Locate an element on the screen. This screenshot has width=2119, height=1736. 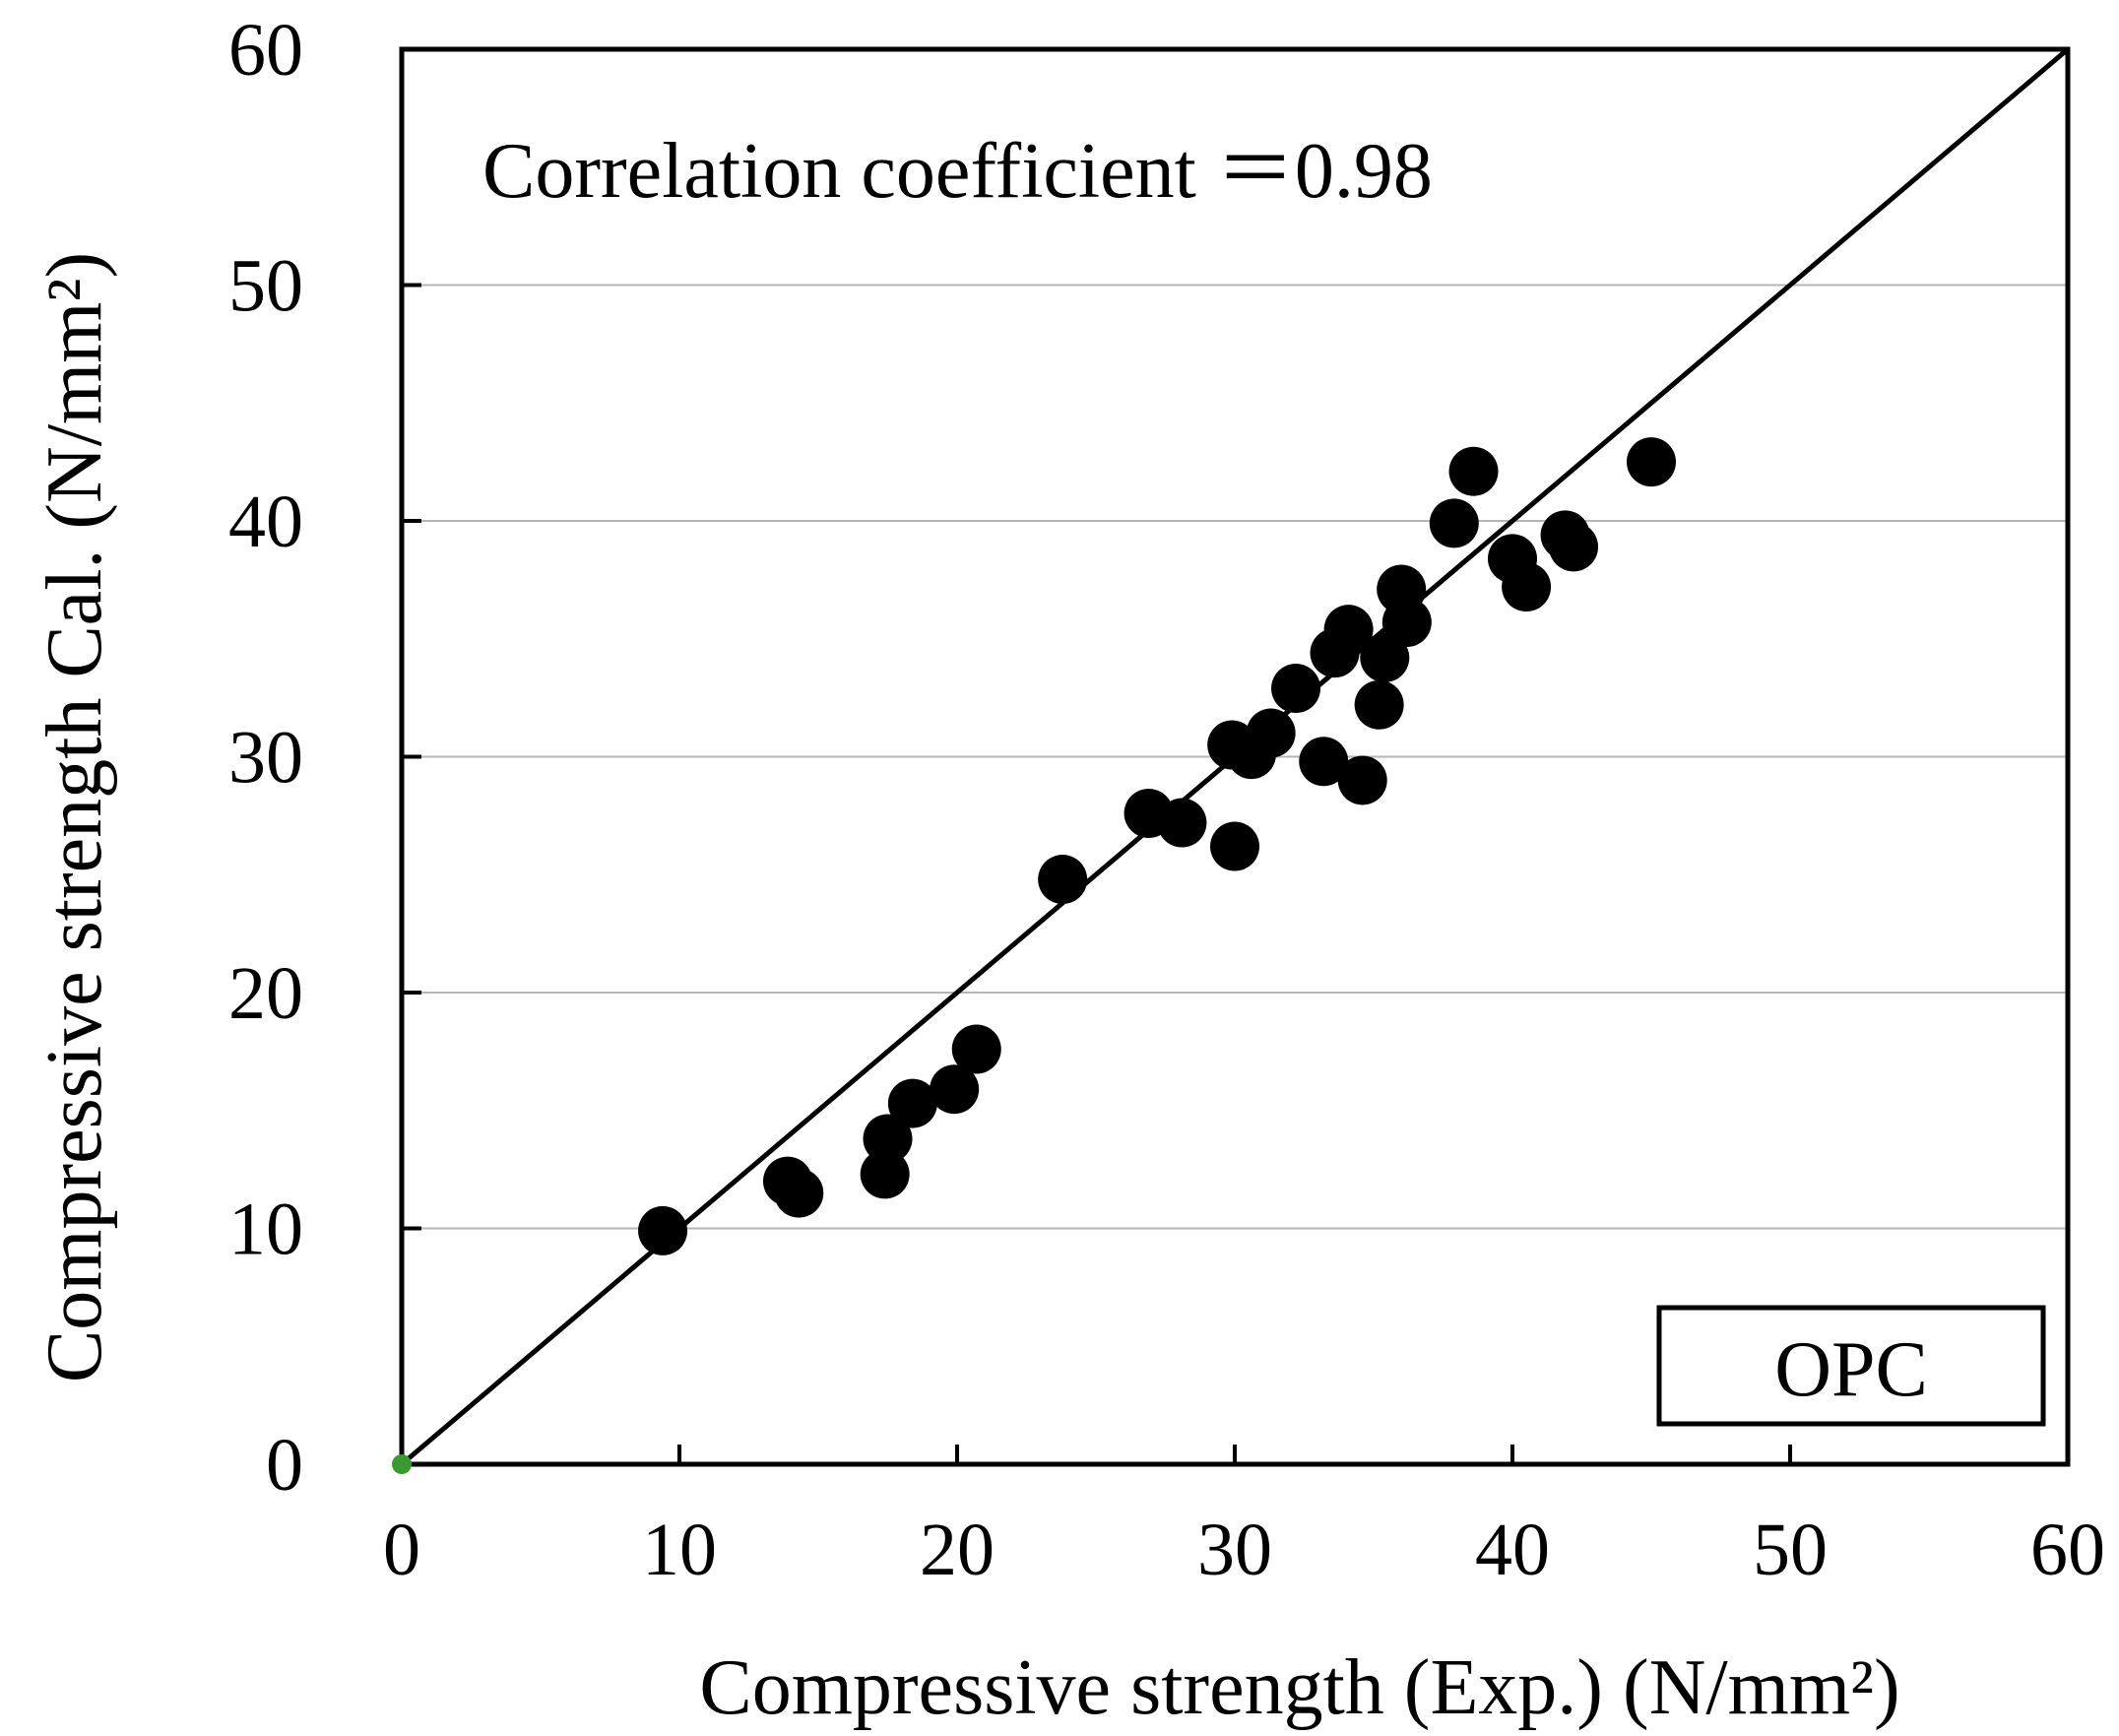
x-tick-label-40: 40 is located at coordinates (1512, 1550).